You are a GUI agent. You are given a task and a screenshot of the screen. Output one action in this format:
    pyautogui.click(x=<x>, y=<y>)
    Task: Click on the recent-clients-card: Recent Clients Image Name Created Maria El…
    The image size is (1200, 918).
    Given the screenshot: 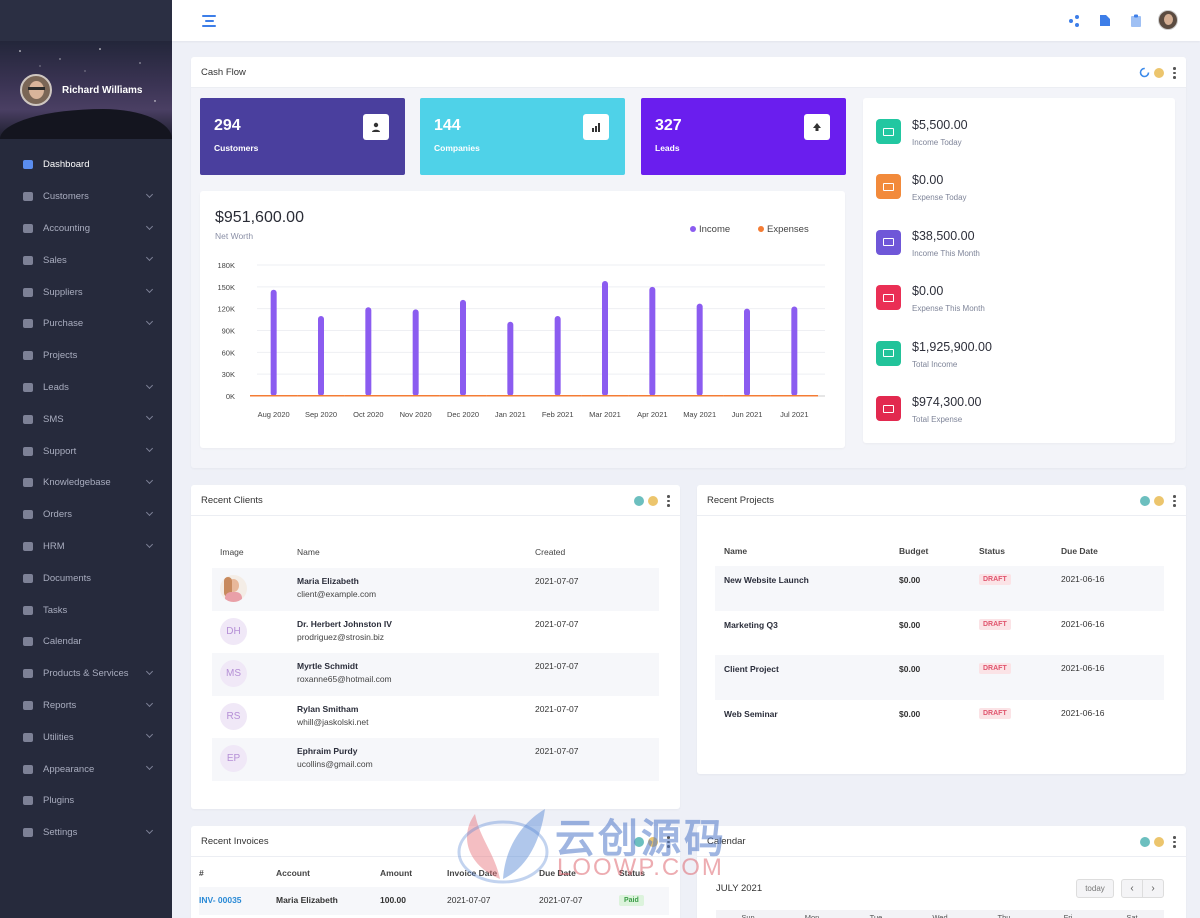 What is the action you would take?
    pyautogui.click(x=435, y=647)
    